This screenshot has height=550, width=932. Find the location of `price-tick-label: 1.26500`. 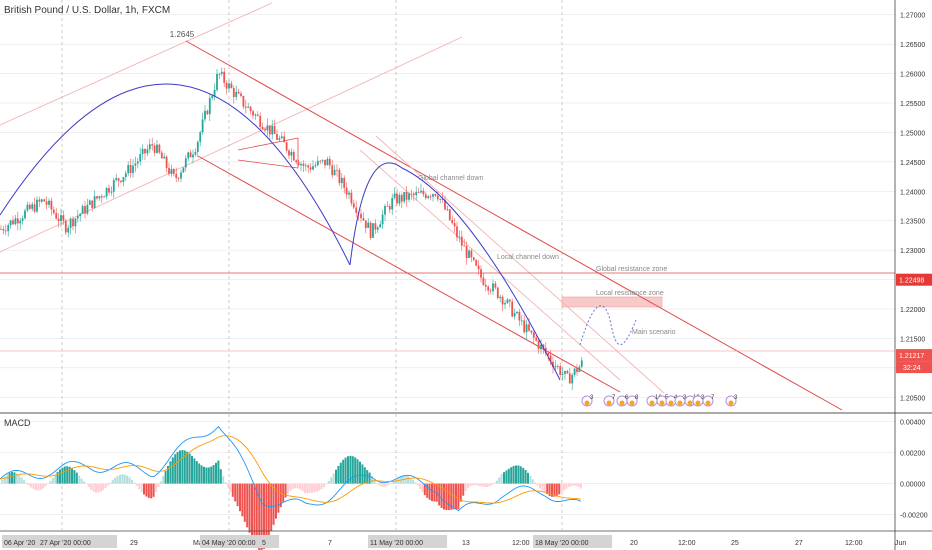

price-tick-label: 1.26500 is located at coordinates (912, 45).